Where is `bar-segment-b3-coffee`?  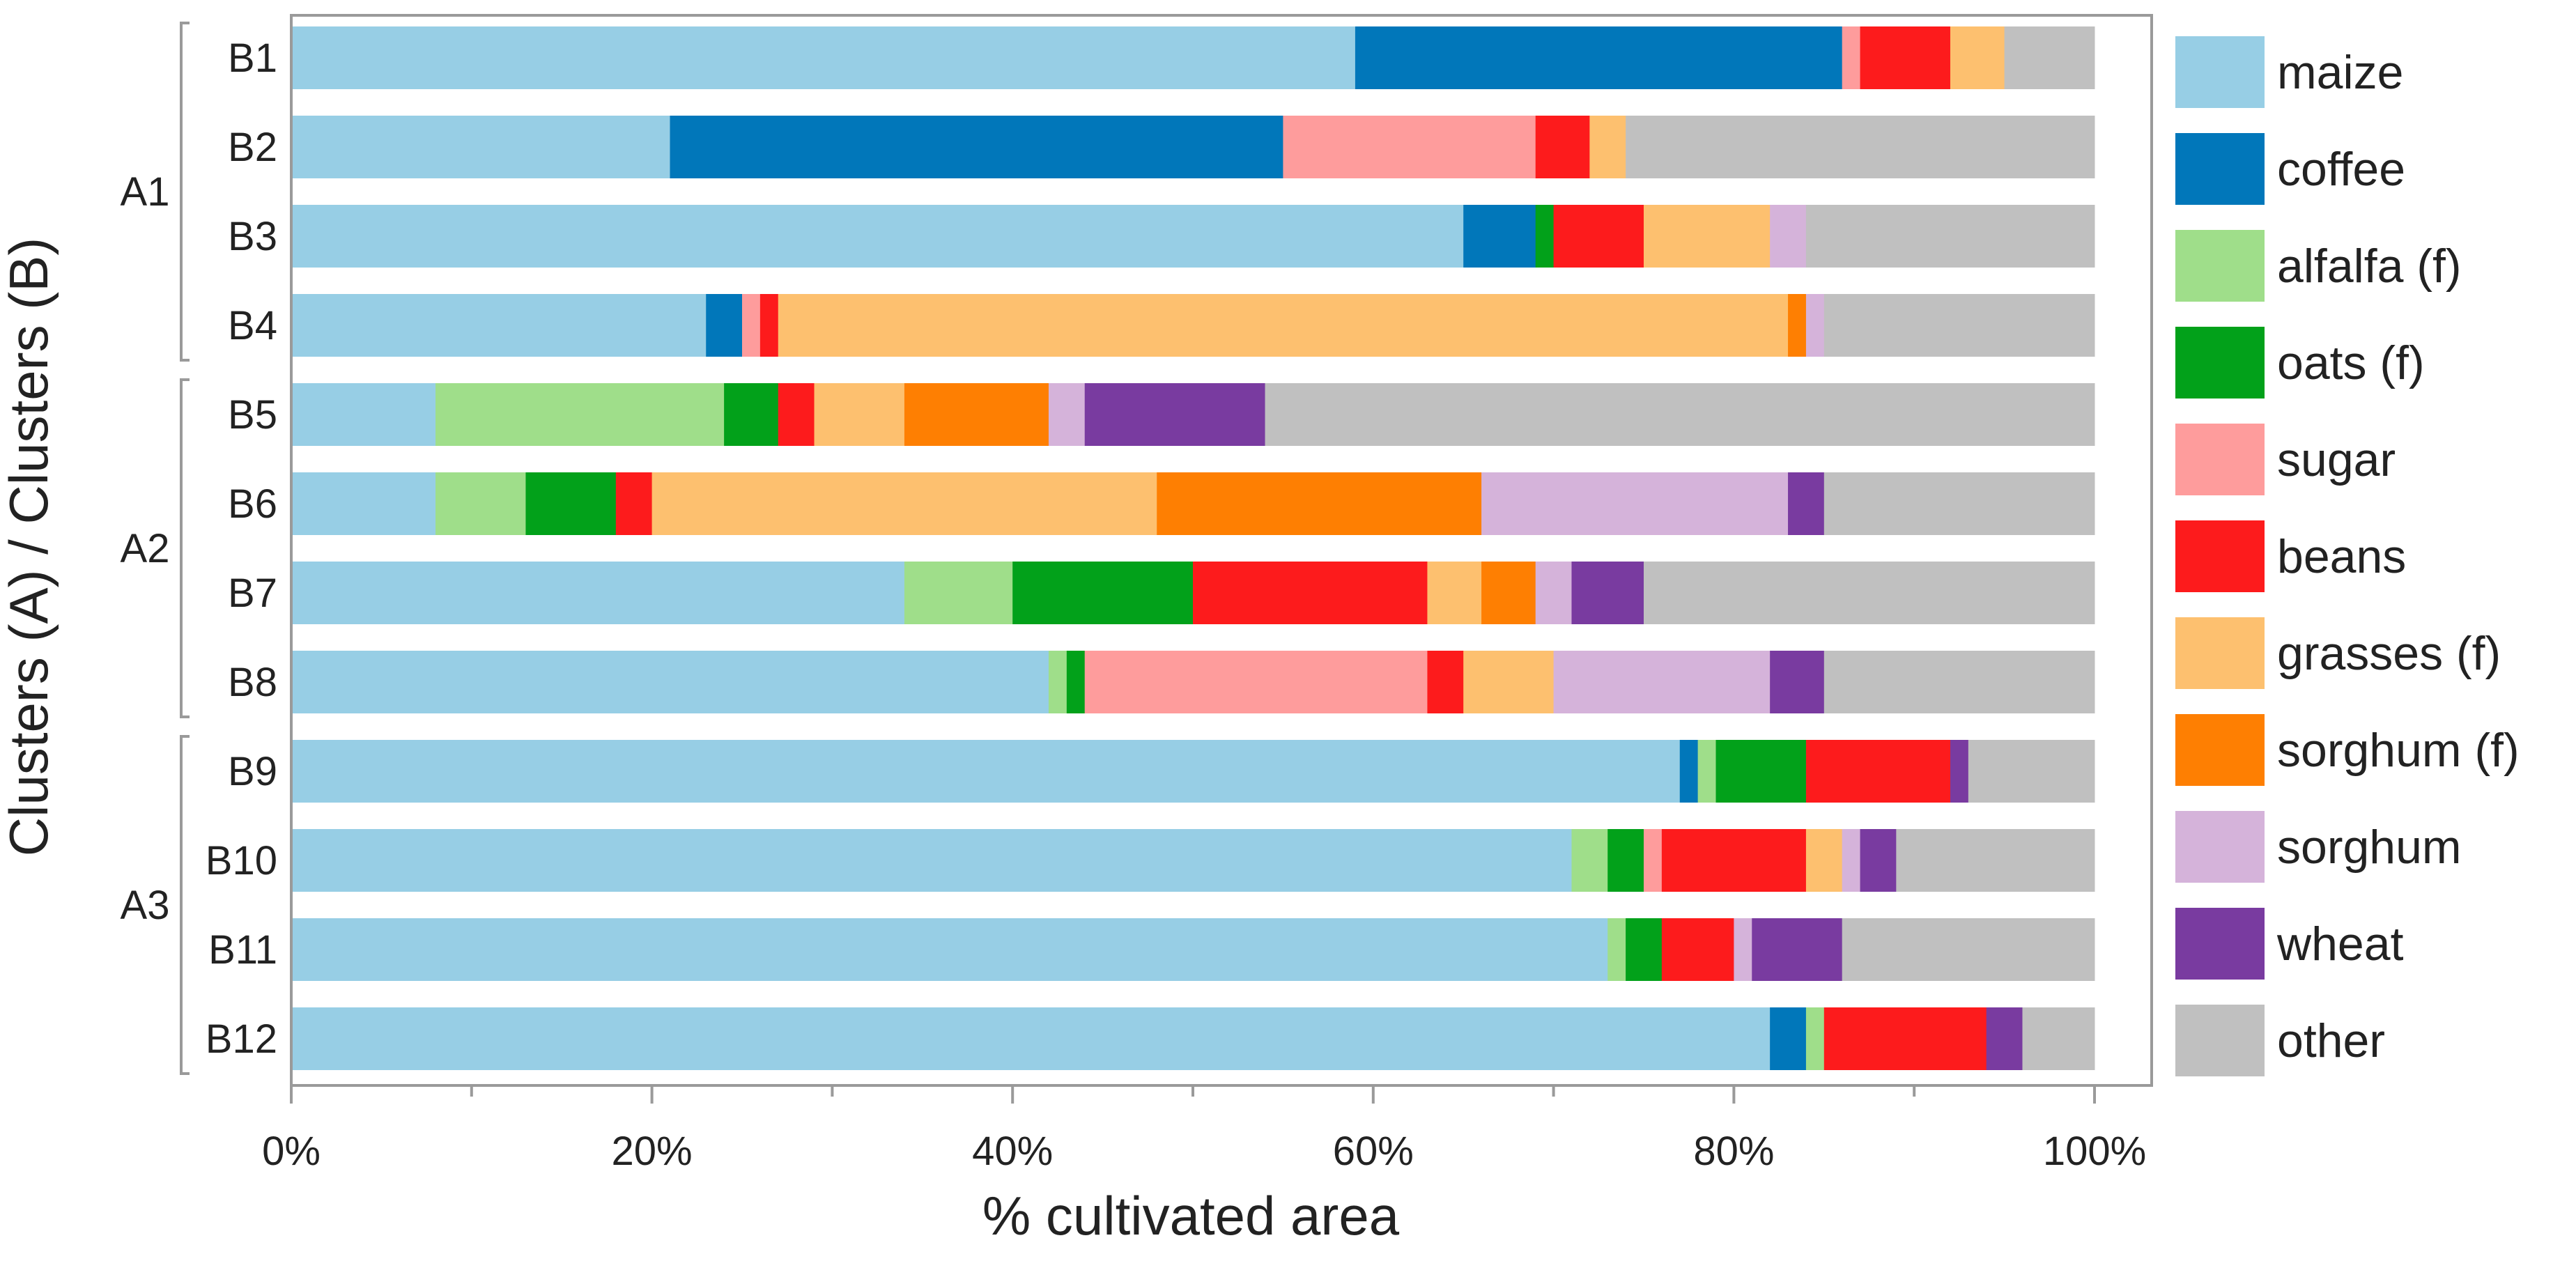
bar-segment-b3-coffee is located at coordinates (1499, 236).